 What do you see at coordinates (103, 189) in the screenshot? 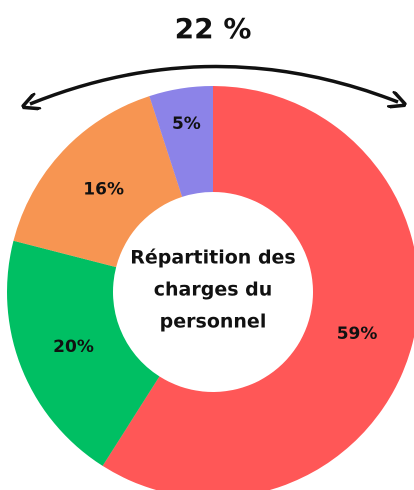
I see `data-label: 16%` at bounding box center [103, 189].